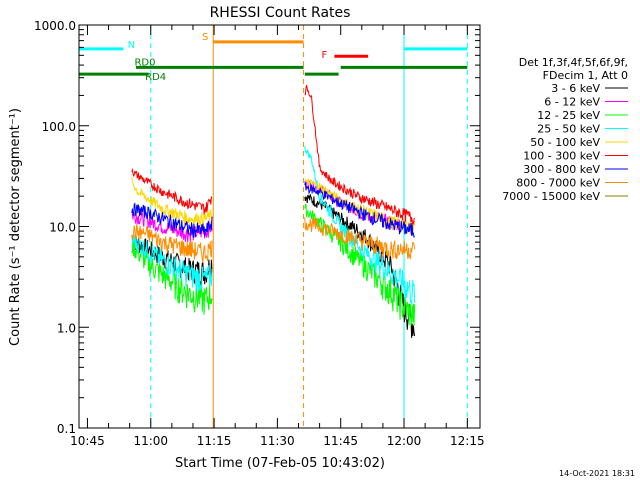  I want to click on flag-label-s: S, so click(205, 37).